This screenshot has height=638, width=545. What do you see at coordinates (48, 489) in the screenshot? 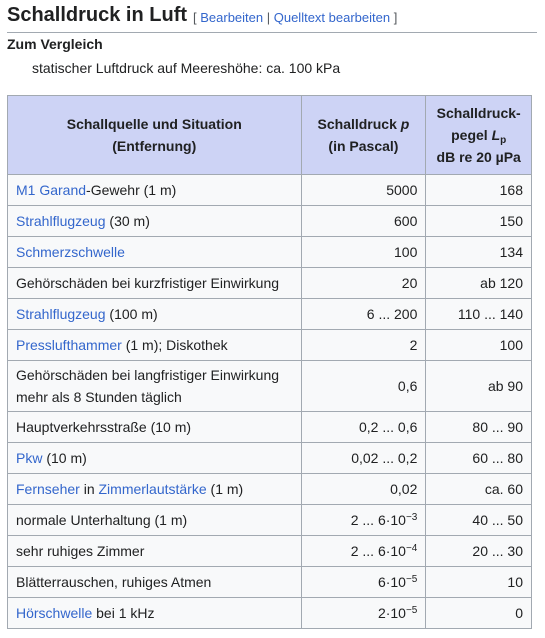
I see `source-link: Fernseher` at bounding box center [48, 489].